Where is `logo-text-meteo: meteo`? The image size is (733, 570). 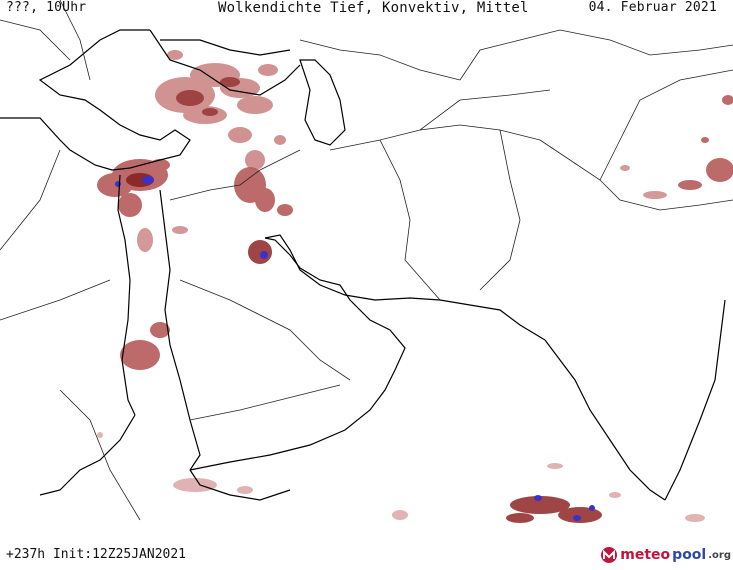
logo-text-meteo: meteo is located at coordinates (645, 555).